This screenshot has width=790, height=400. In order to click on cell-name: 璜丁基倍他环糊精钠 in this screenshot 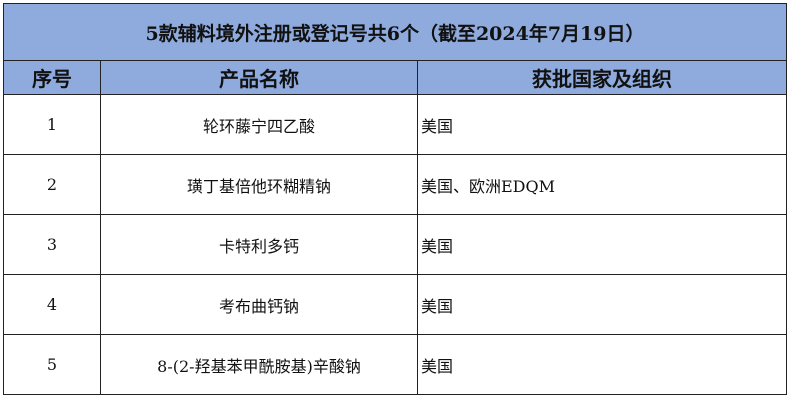, I will do `click(259, 184)`.